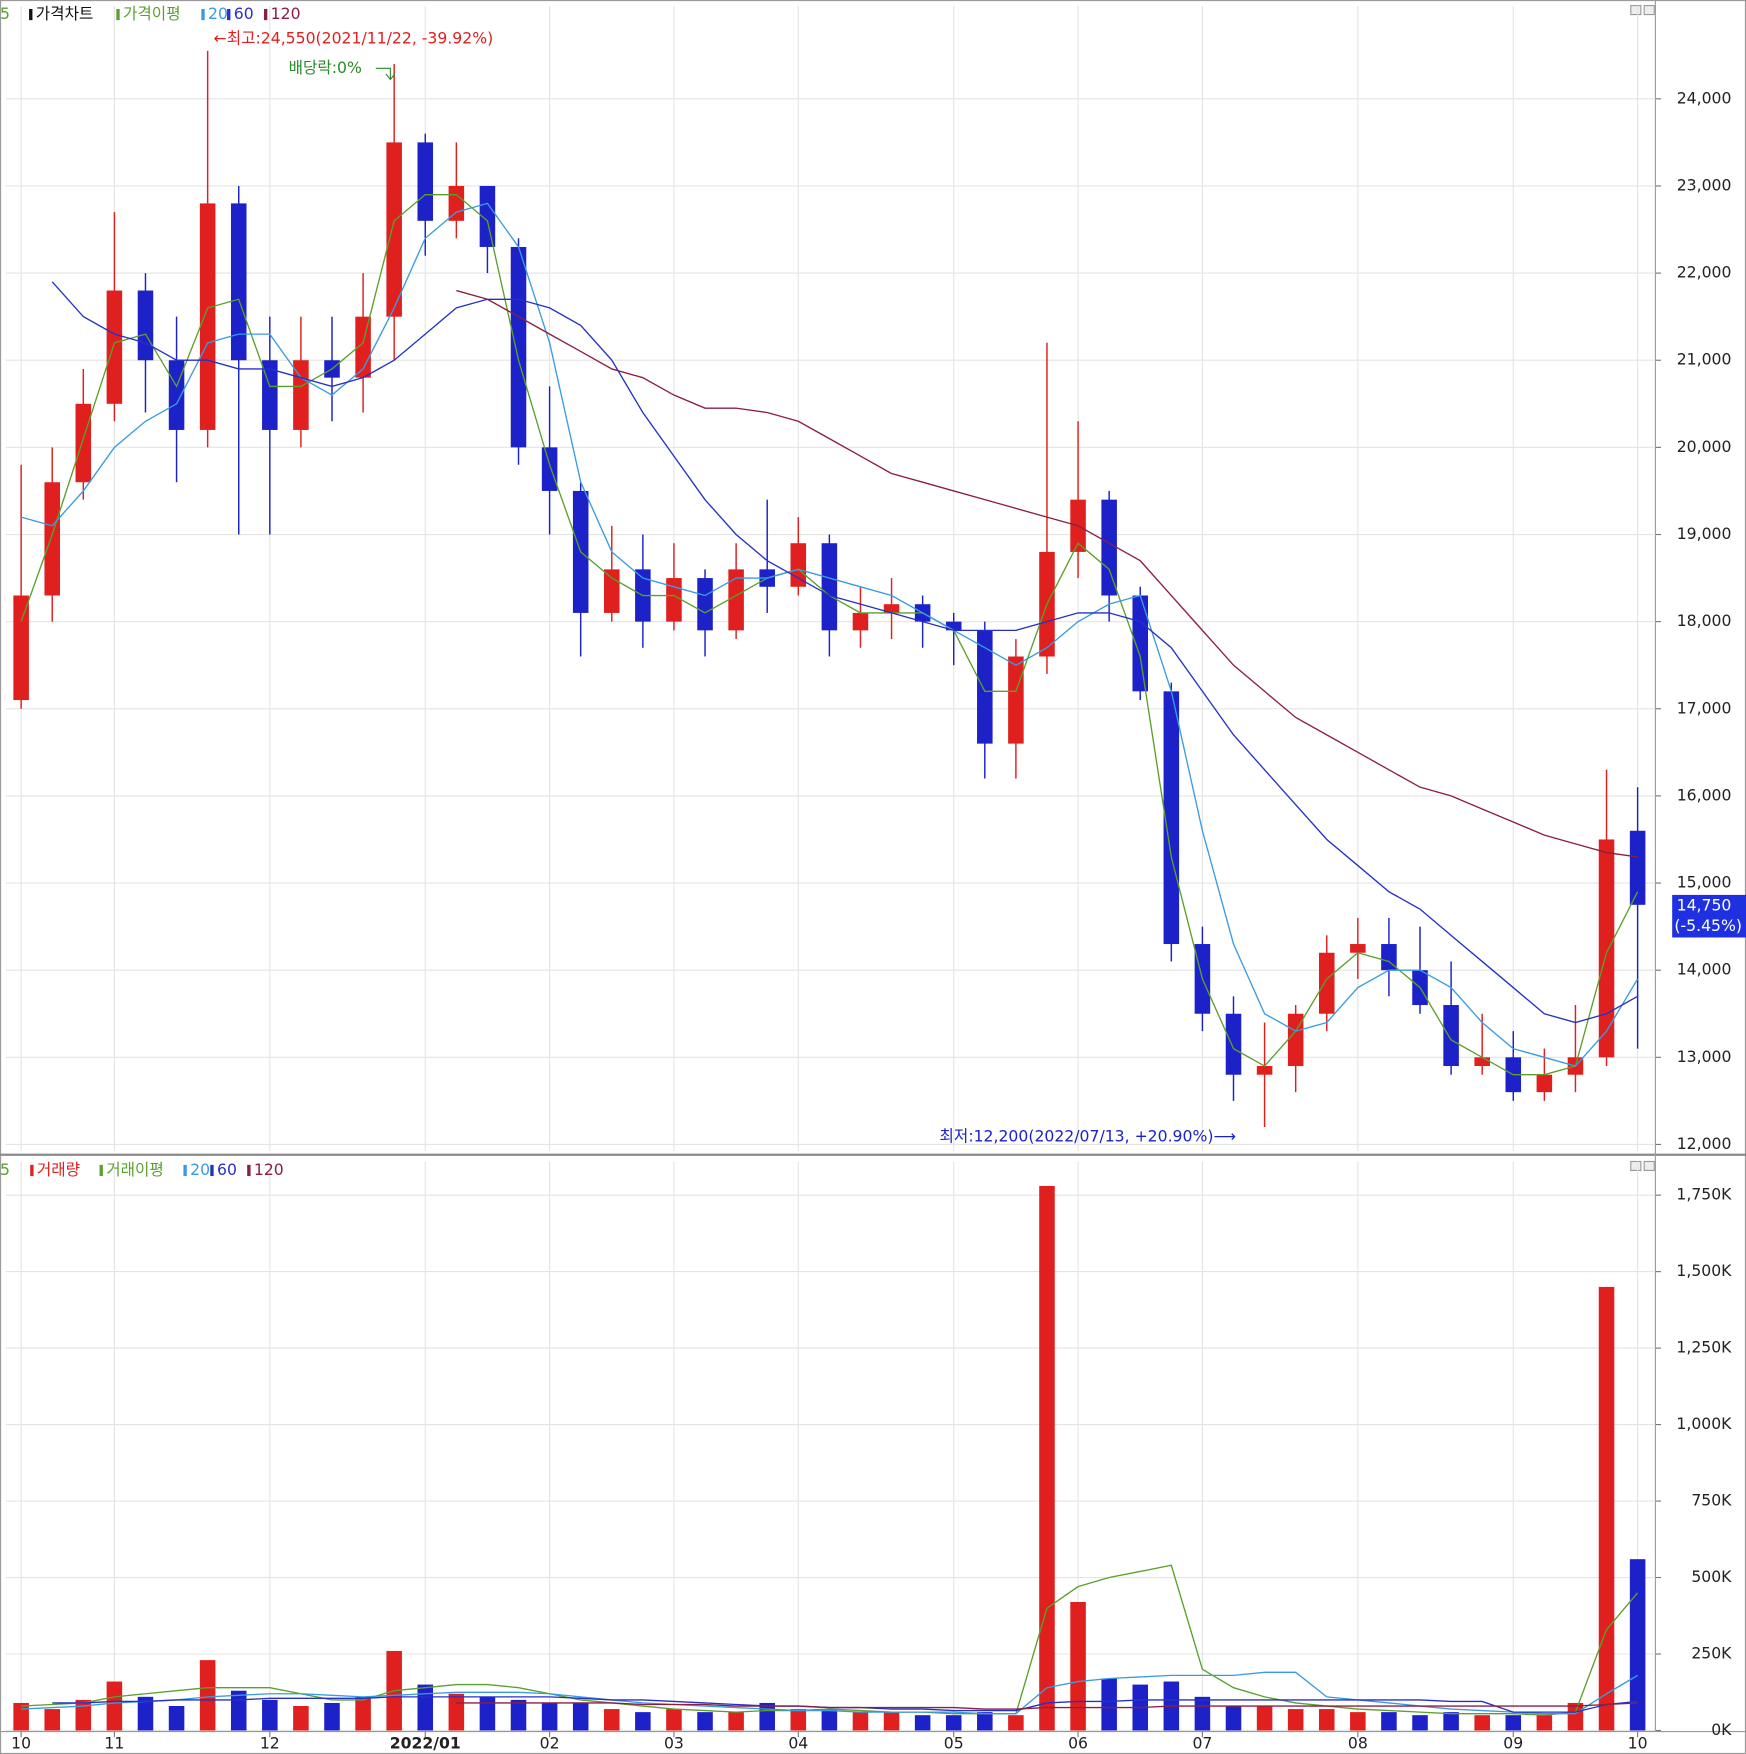 This screenshot has height=1754, width=1746. I want to click on last-change: (-5.45%), so click(1708, 925).